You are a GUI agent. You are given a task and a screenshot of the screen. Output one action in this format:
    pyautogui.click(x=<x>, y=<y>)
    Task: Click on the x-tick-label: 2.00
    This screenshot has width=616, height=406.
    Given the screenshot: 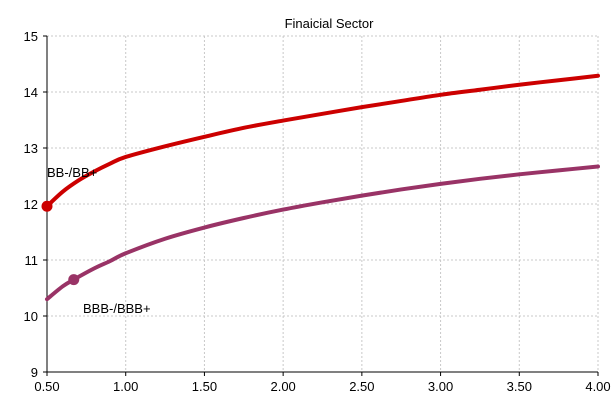 What is the action you would take?
    pyautogui.click(x=282, y=386)
    